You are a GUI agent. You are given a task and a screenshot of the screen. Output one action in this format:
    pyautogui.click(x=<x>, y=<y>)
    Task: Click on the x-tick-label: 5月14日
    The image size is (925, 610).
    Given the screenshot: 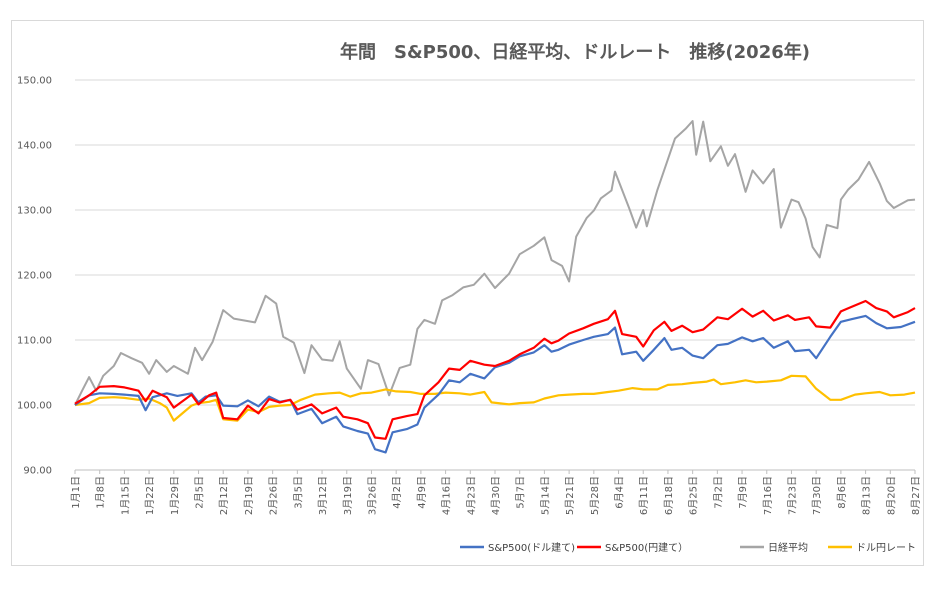 What is the action you would take?
    pyautogui.click(x=545, y=495)
    